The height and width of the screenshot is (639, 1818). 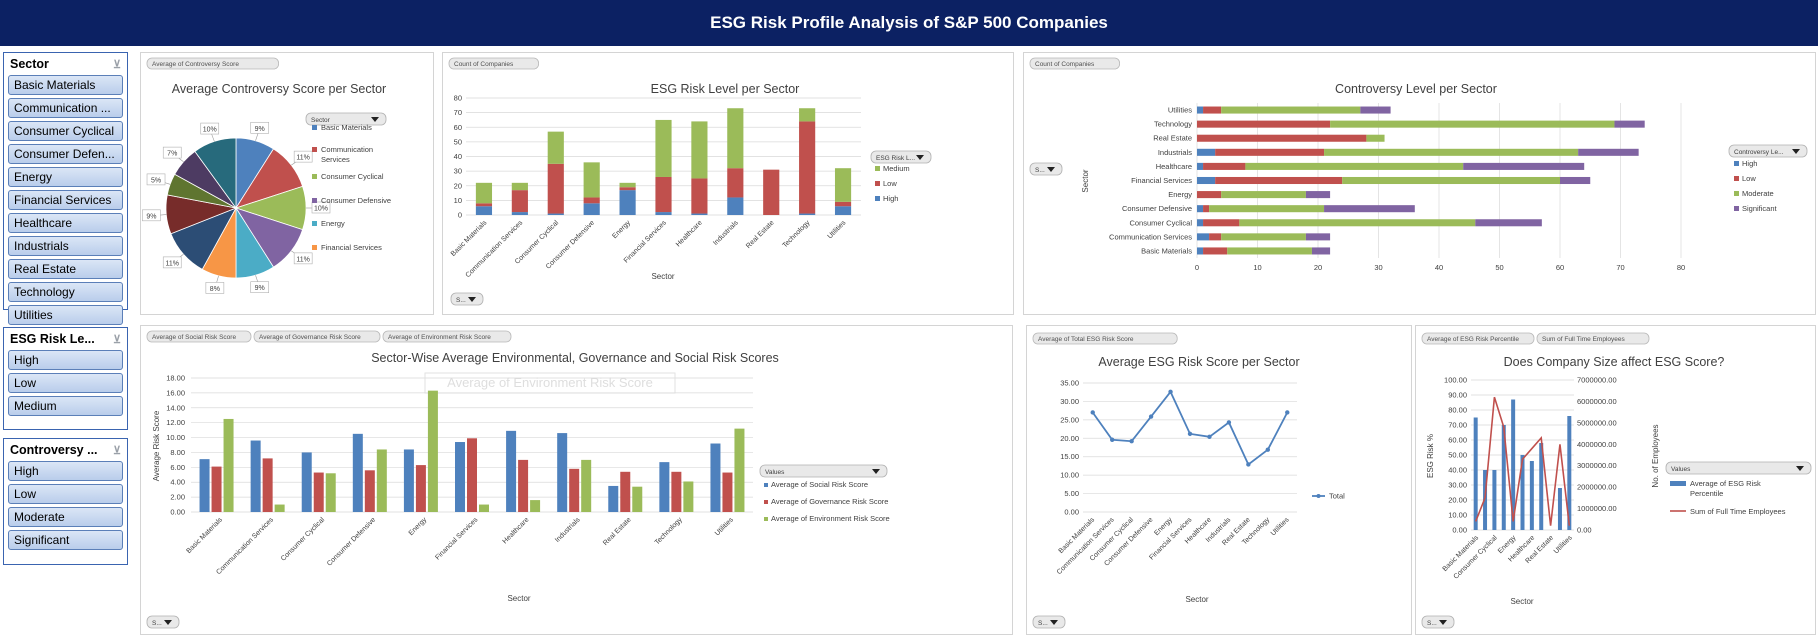 I want to click on slicer-item-technology: Technology, so click(x=65, y=292).